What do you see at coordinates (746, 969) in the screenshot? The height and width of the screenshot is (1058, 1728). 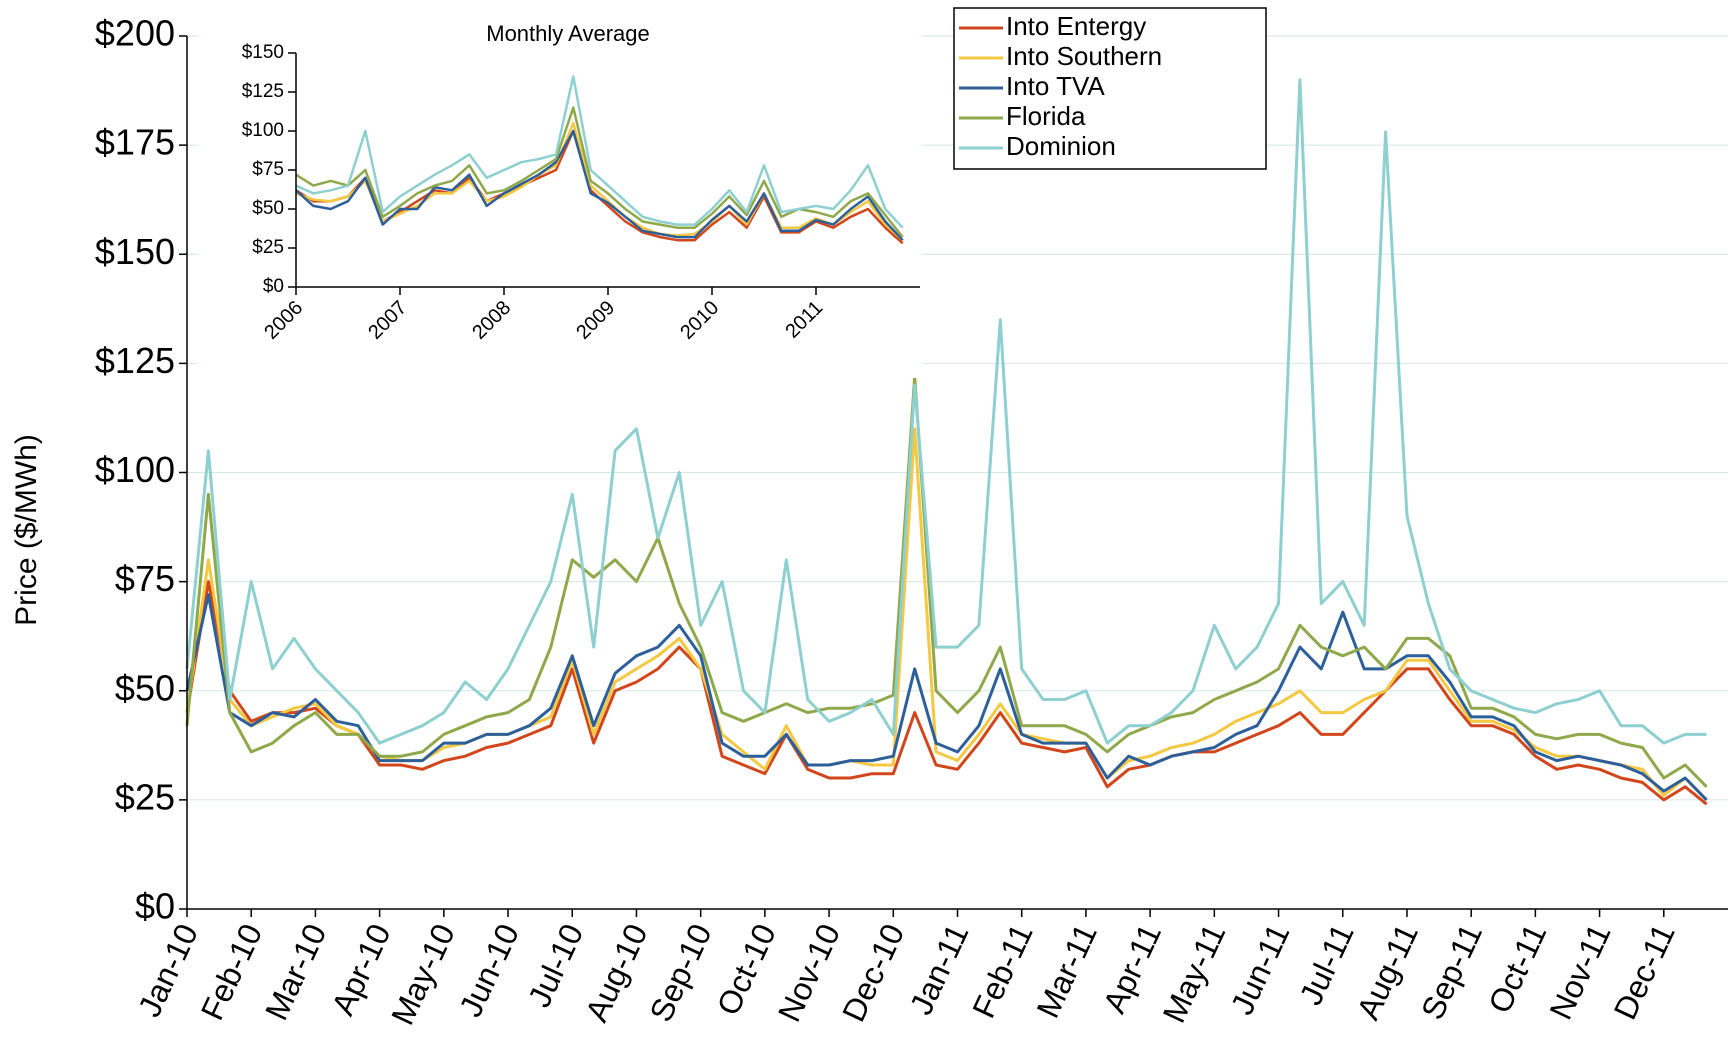 I see `x-tick-label: Oct-10` at bounding box center [746, 969].